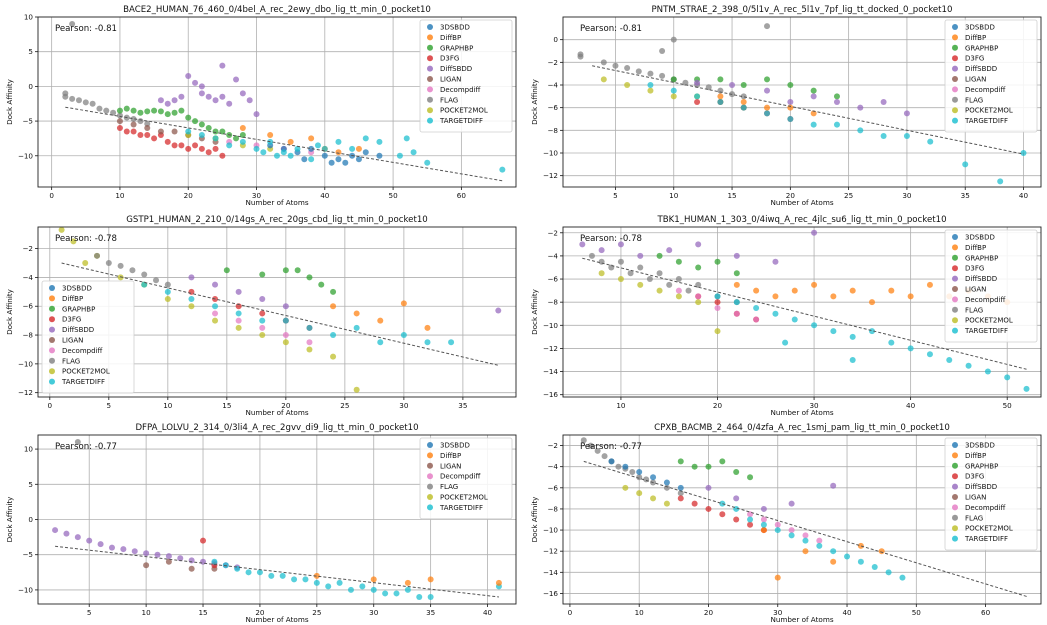 Image resolution: width=1047 pixels, height=625 pixels. I want to click on x-tick-label: 20, so click(718, 405).